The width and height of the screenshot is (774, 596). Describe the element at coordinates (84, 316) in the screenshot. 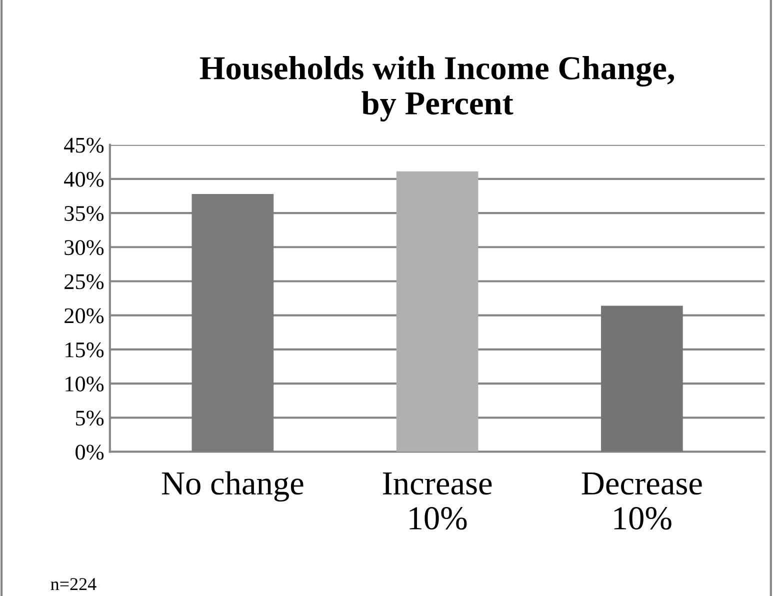

I see `y-tick-label: 20%` at that location.